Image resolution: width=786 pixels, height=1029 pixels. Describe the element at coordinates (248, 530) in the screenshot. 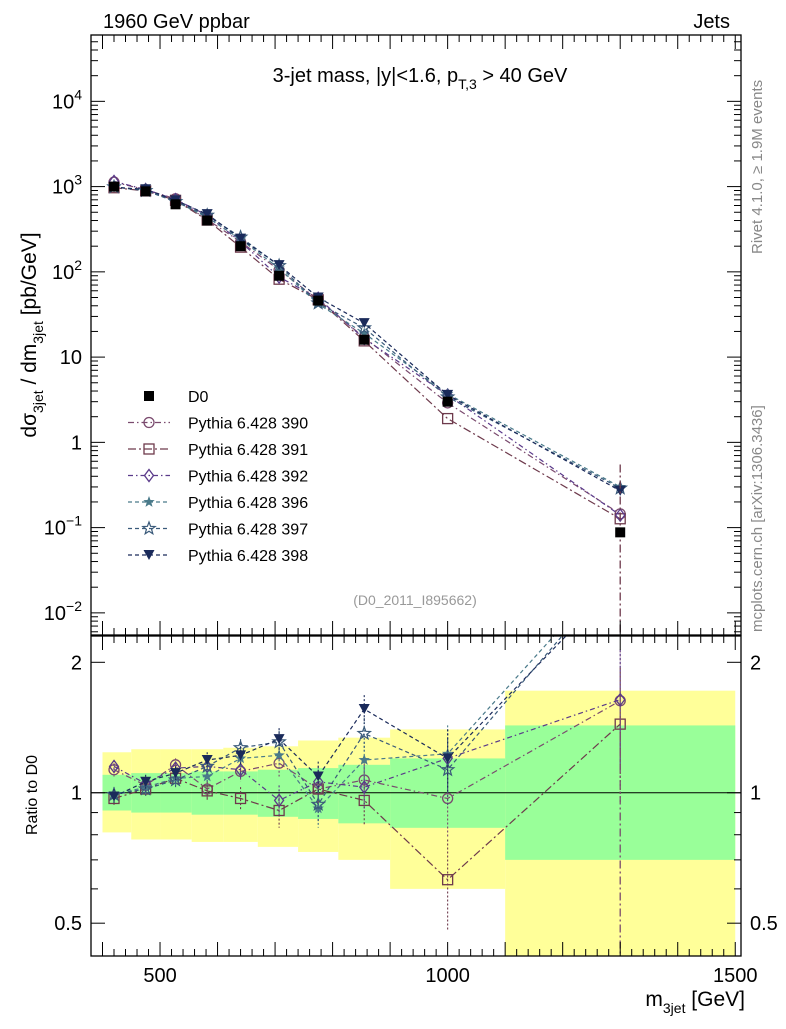

I see `legend-label-s397: Pythia 6.428 397` at that location.